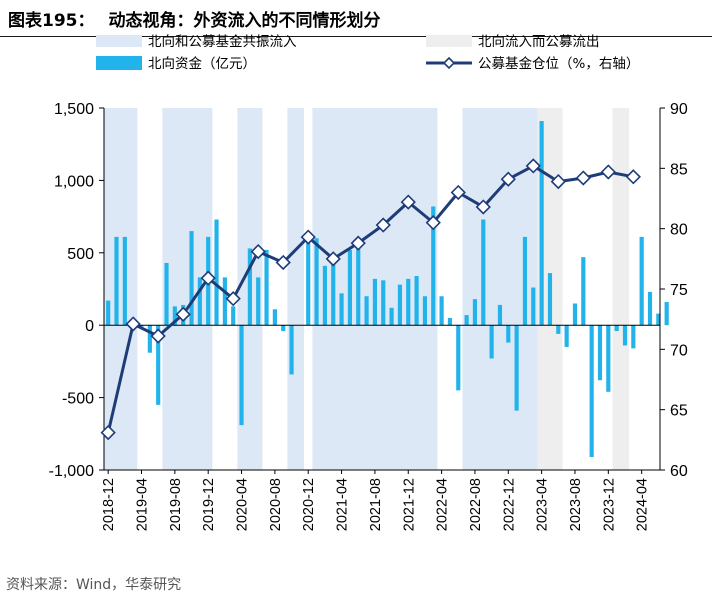 The image size is (712, 600). What do you see at coordinates (443, 504) in the screenshot?
I see `x-tick-label: 2022-04` at bounding box center [443, 504].